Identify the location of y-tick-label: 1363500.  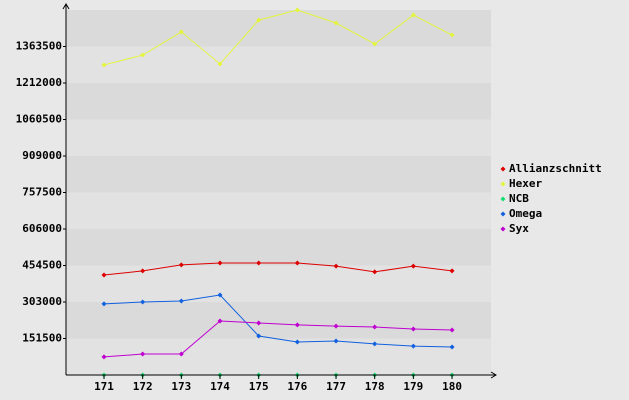
(39, 46).